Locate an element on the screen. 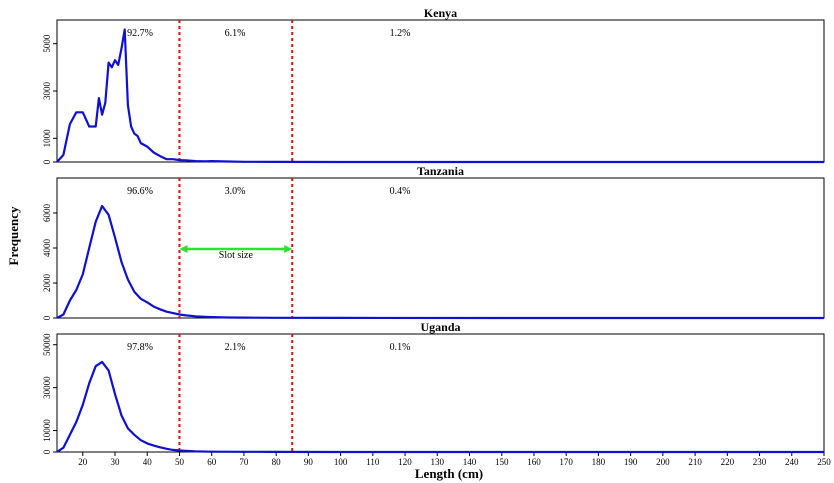  arrow-head-left is located at coordinates (183, 249).